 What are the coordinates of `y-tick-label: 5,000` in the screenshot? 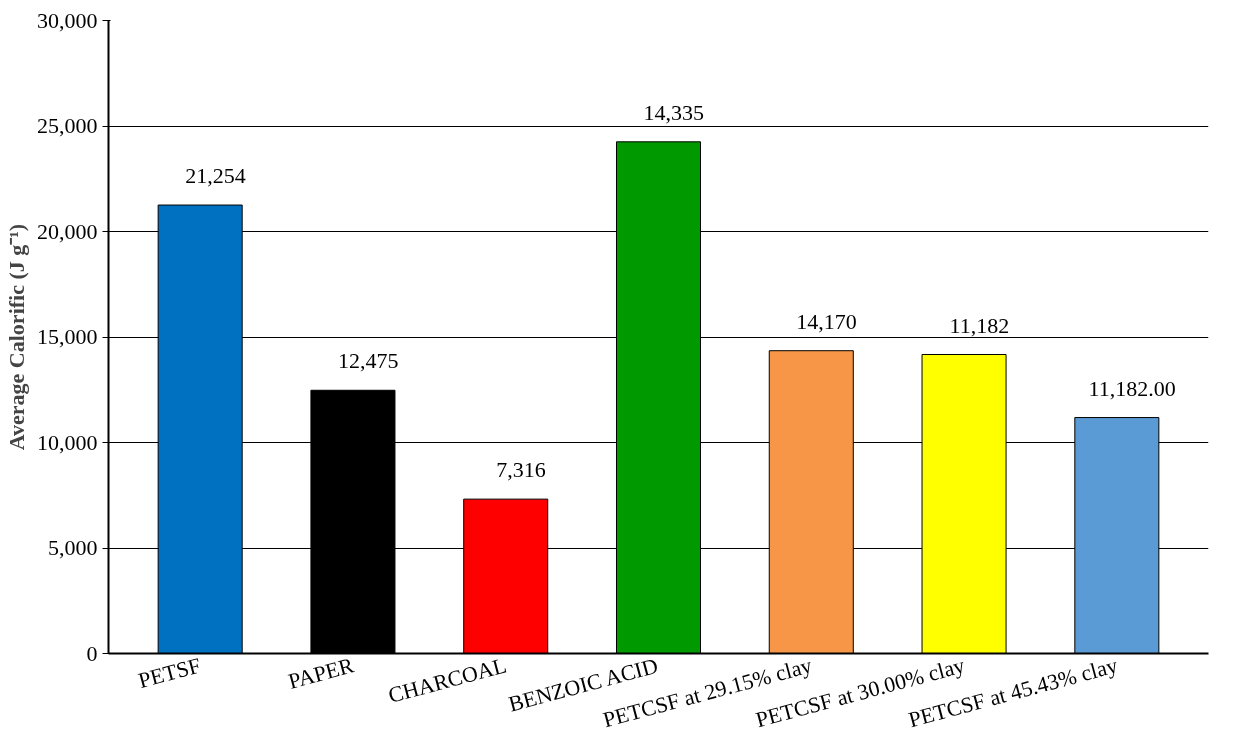 It's located at (73, 547).